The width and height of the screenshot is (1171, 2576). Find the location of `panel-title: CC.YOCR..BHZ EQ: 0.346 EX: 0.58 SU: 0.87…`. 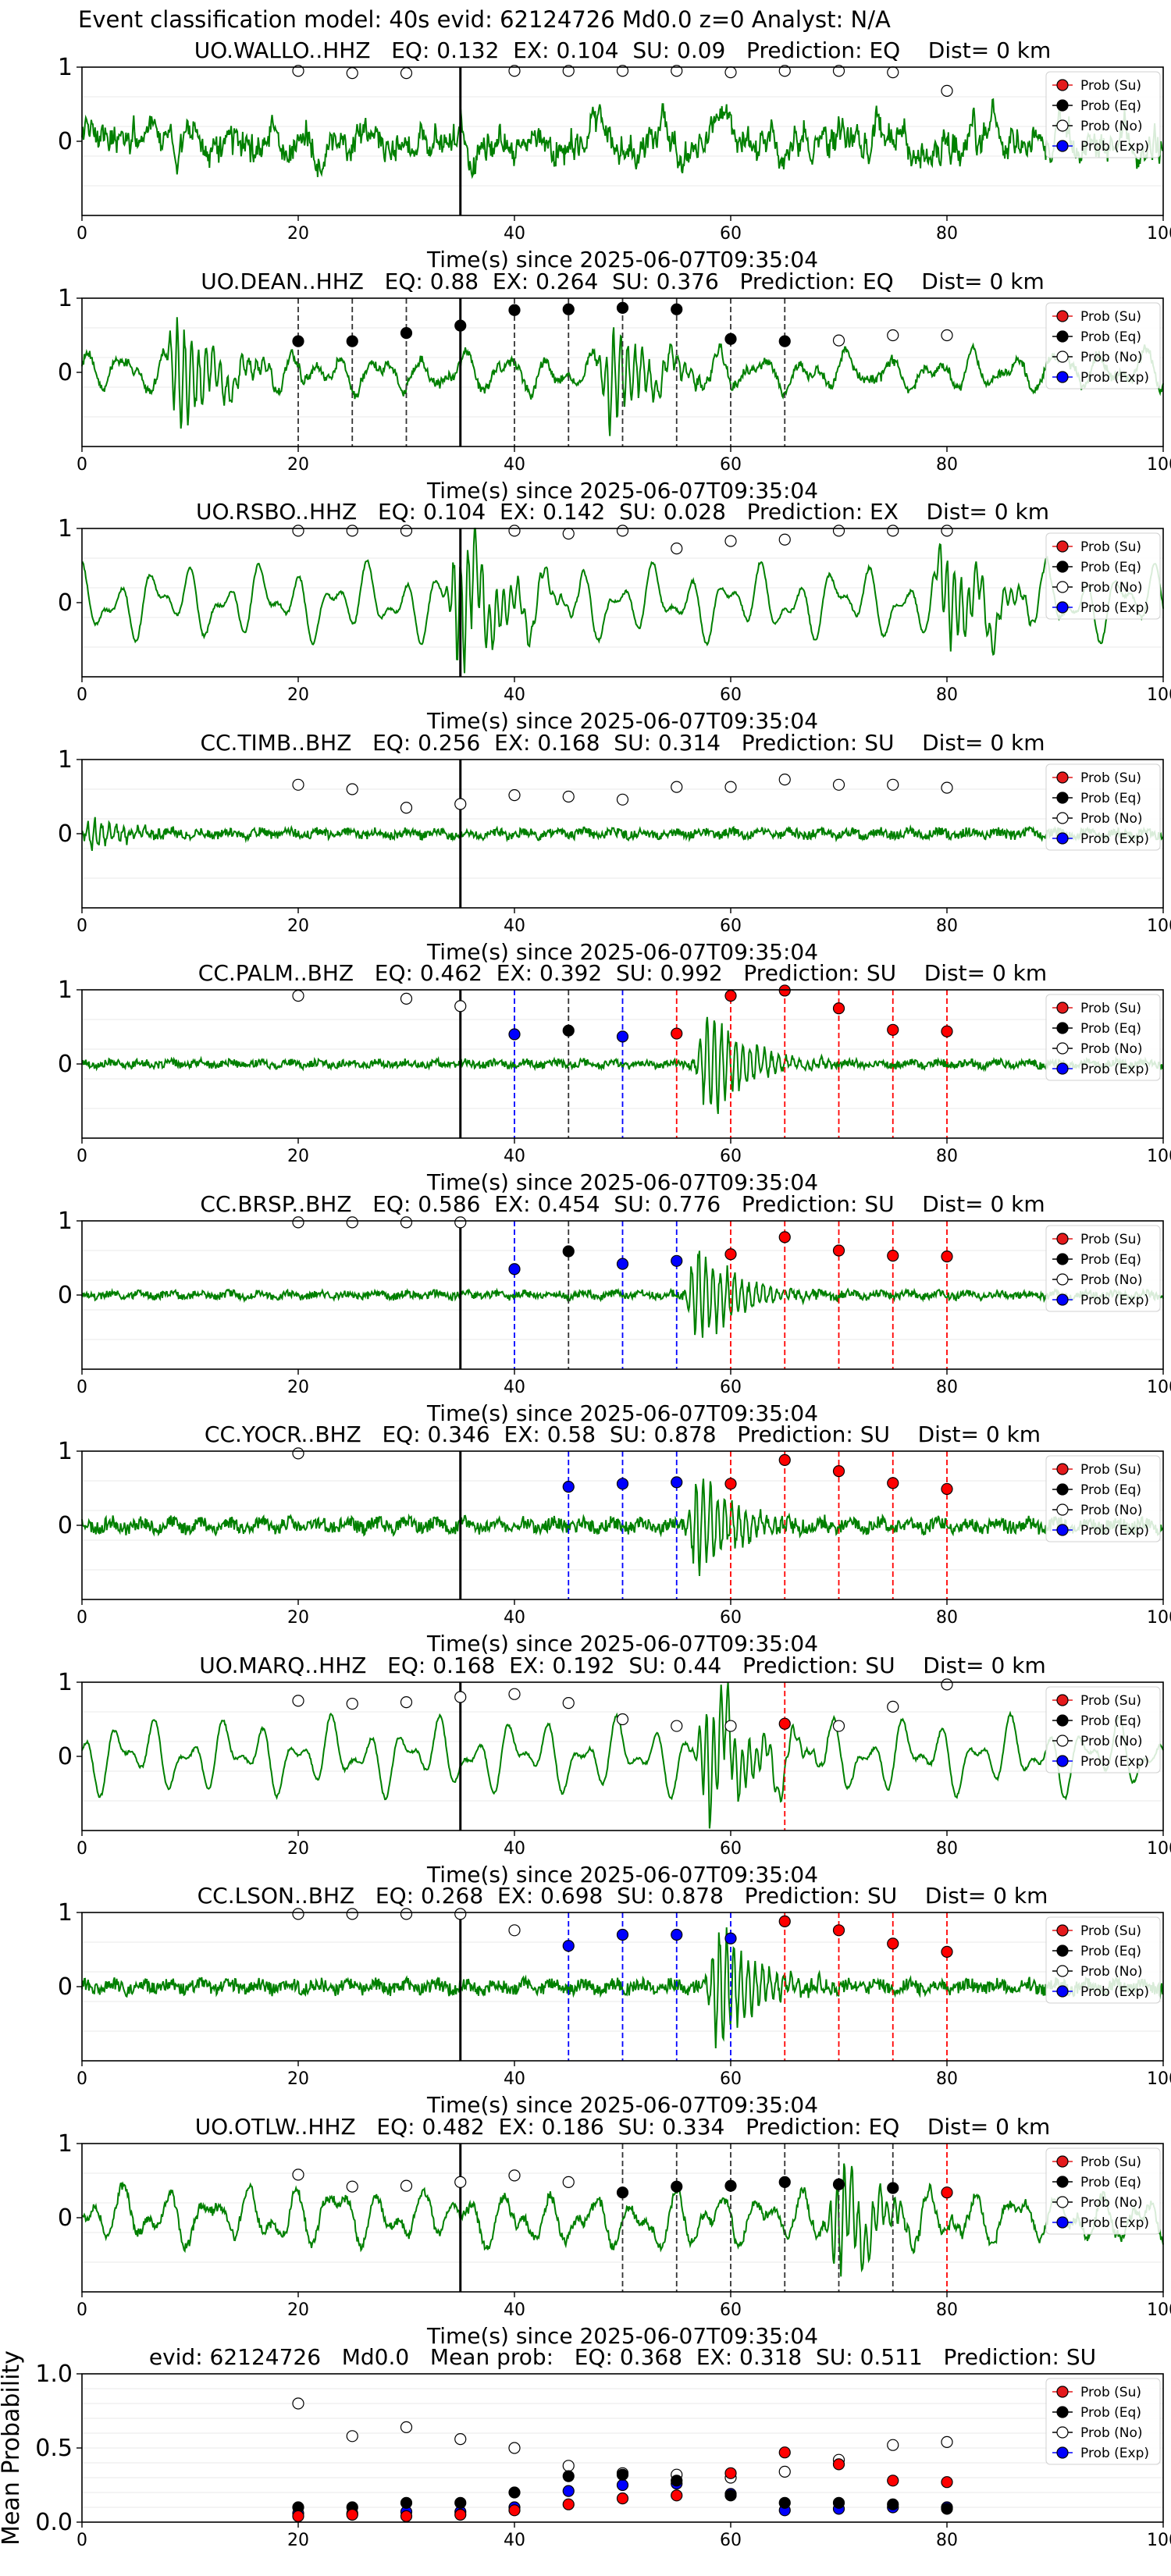

panel-title: CC.YOCR..BHZ EQ: 0.346 EX: 0.58 SU: 0.87… is located at coordinates (623, 1434).